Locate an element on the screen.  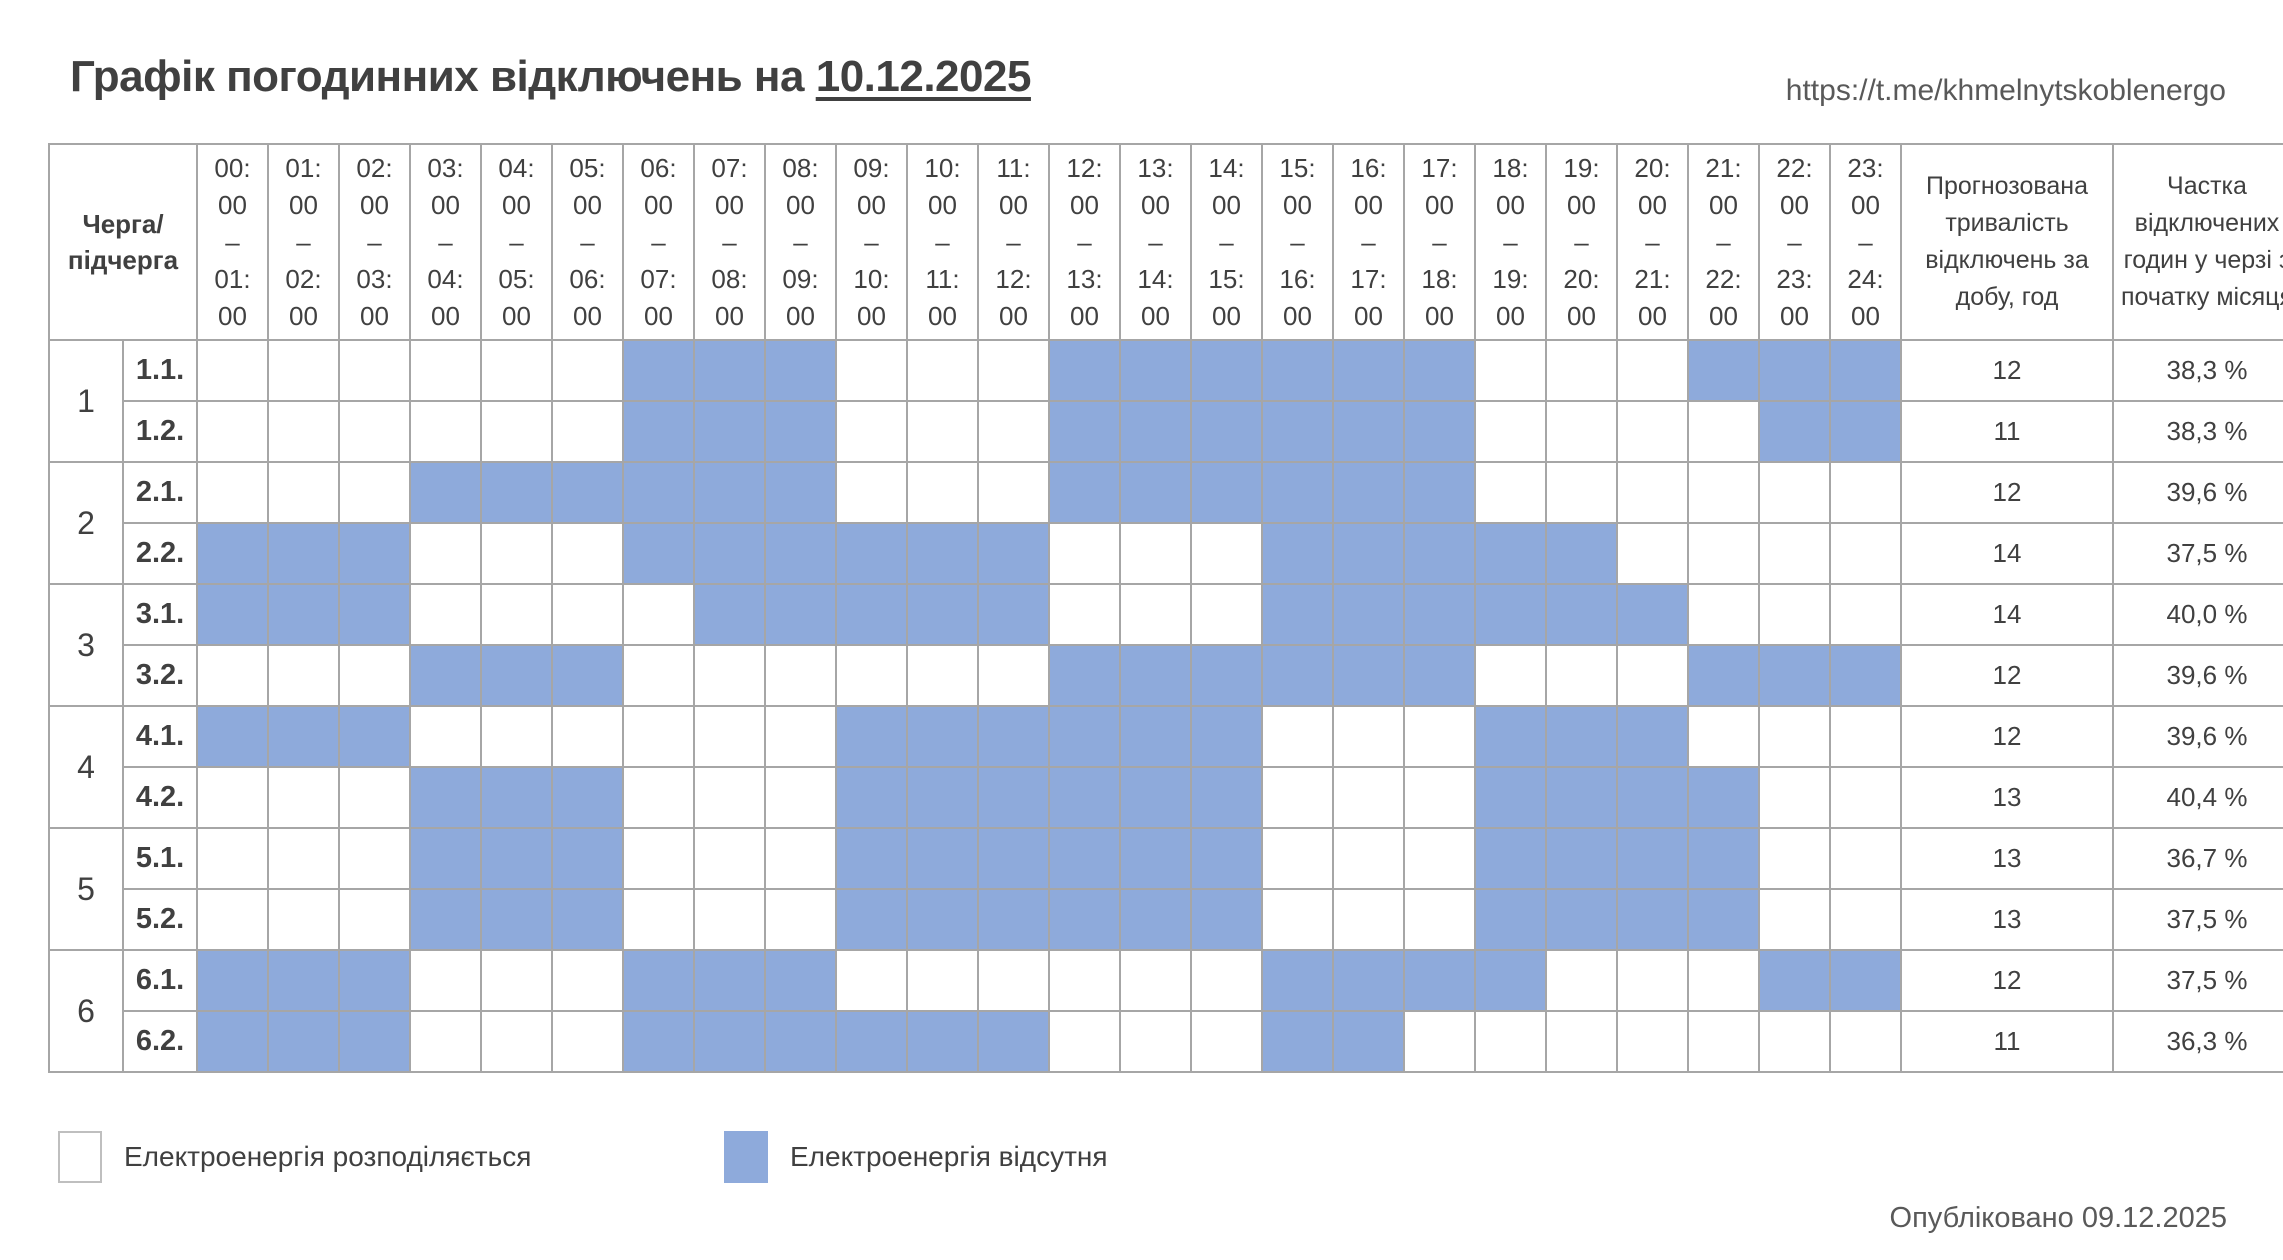
hour-header: 01: 00–02: 00 is located at coordinates (303, 242).